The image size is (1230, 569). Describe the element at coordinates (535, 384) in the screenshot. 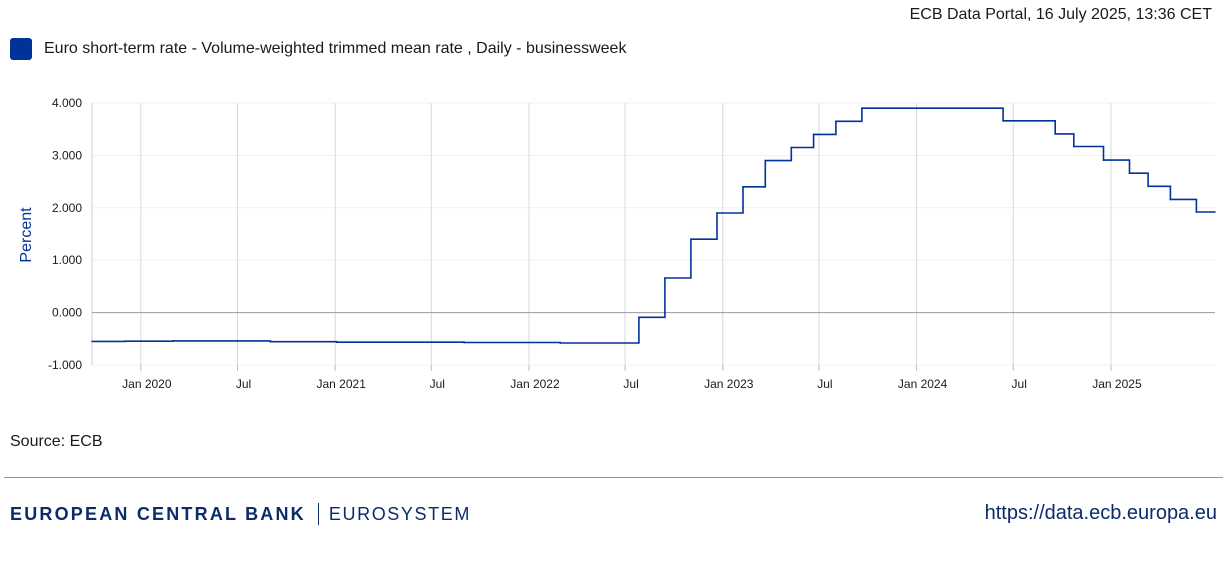

I see `x-tick-label: Jan 2022` at that location.